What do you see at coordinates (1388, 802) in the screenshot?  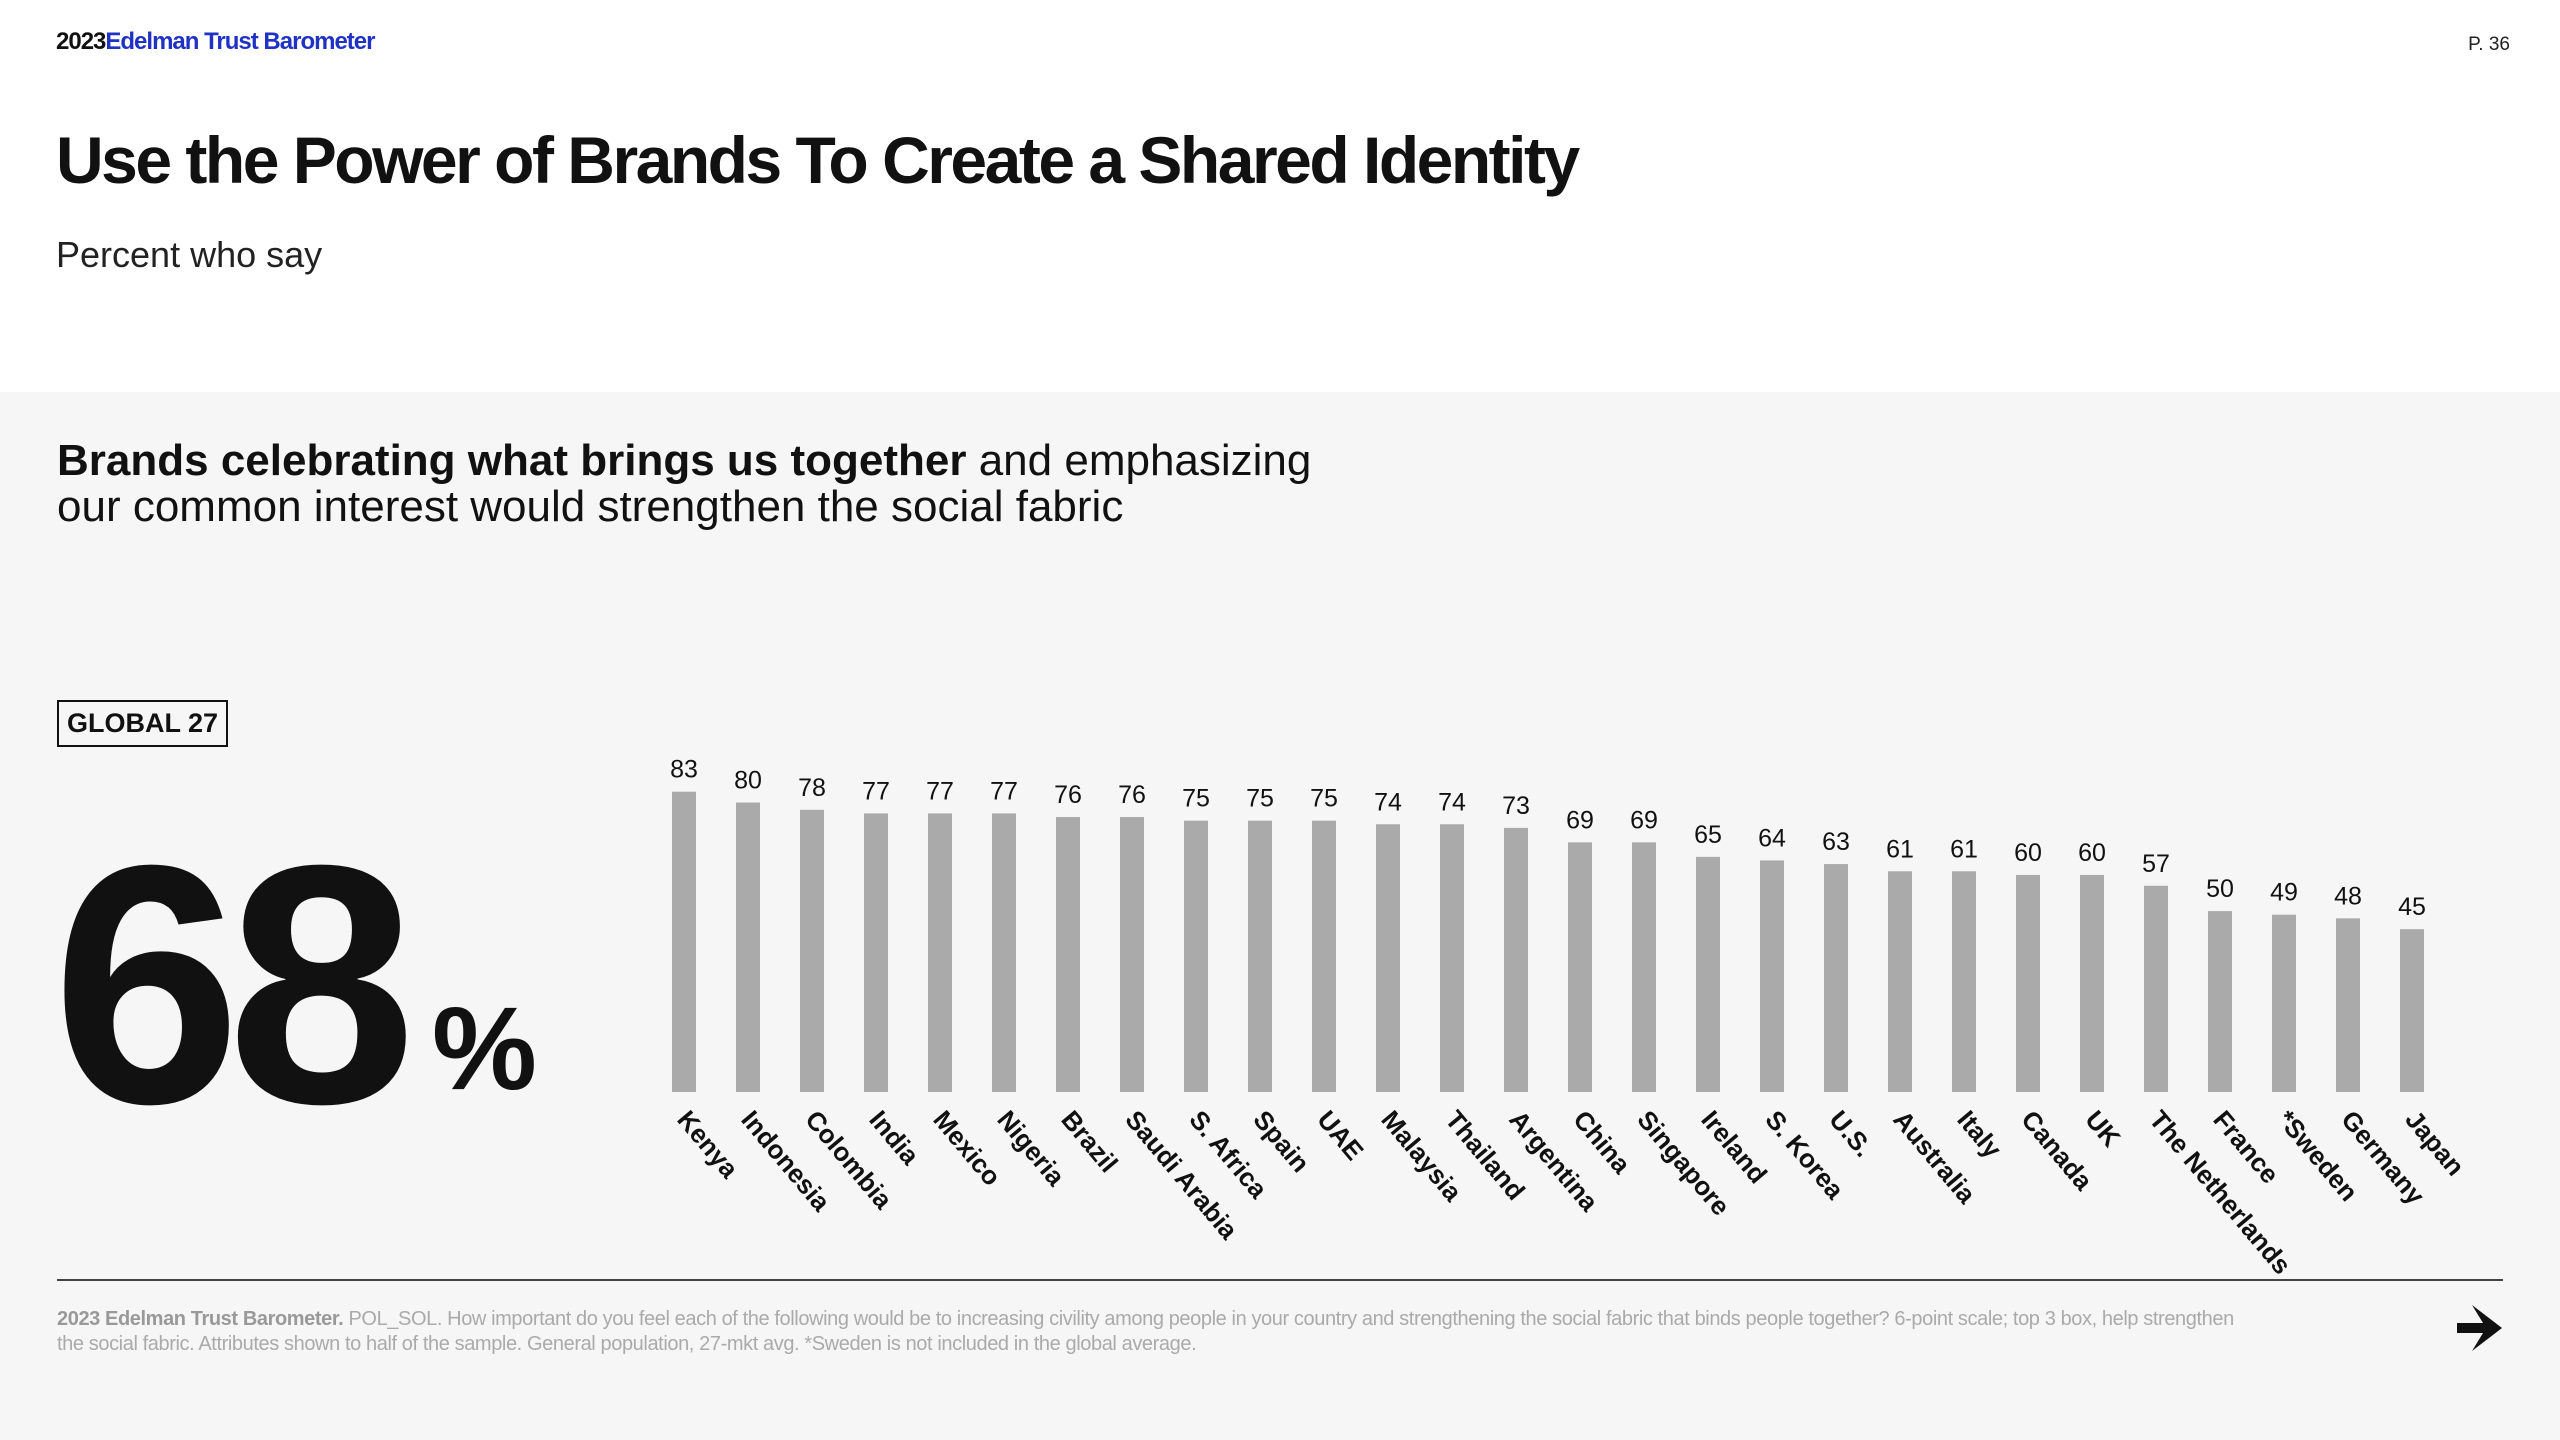 I see `value-label-11: 74` at bounding box center [1388, 802].